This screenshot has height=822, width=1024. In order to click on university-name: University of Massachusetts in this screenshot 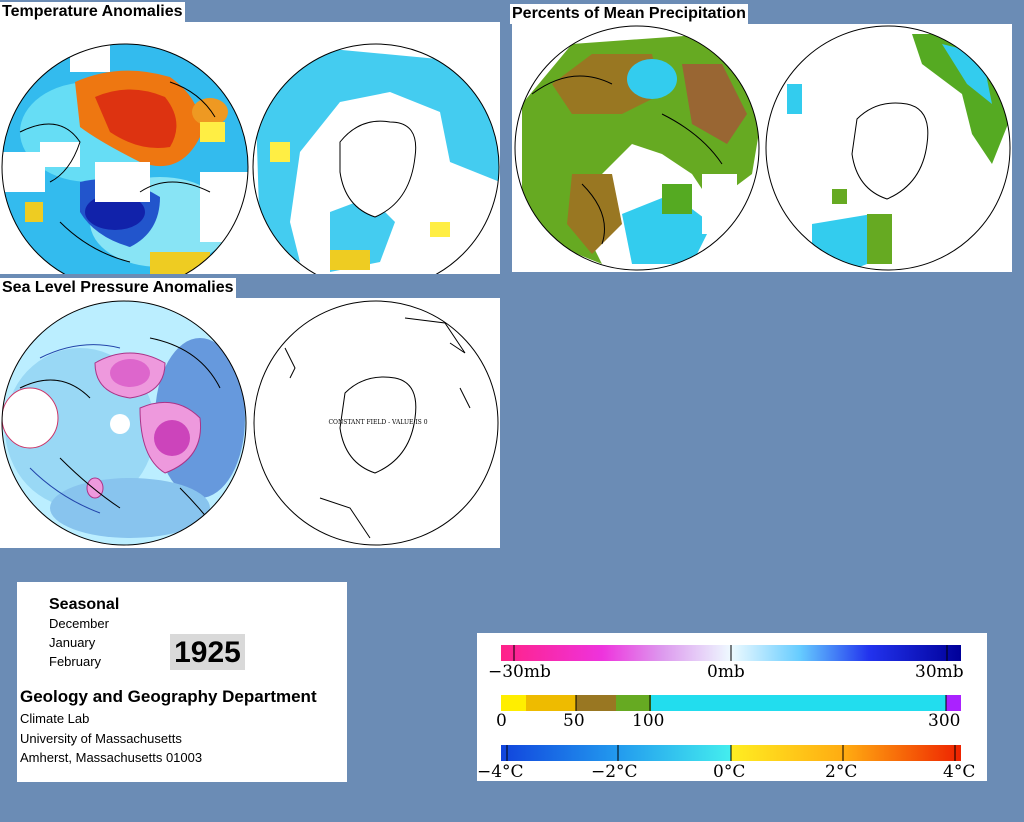, I will do `click(101, 738)`.